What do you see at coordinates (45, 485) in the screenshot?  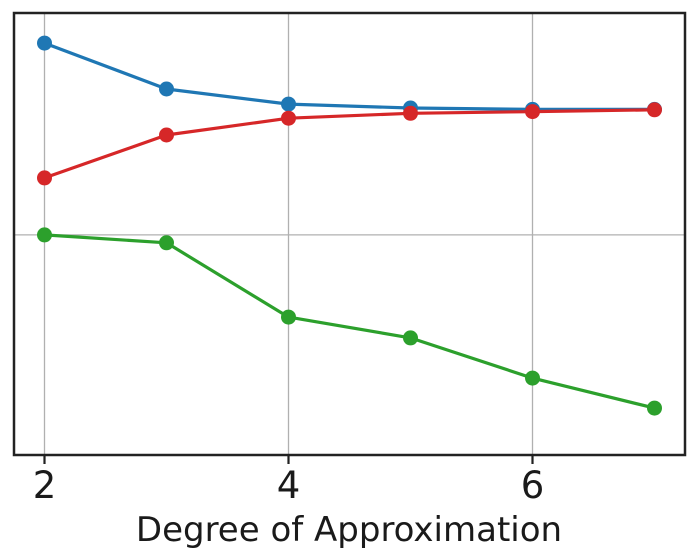 I see `x-tick-label: 2` at bounding box center [45, 485].